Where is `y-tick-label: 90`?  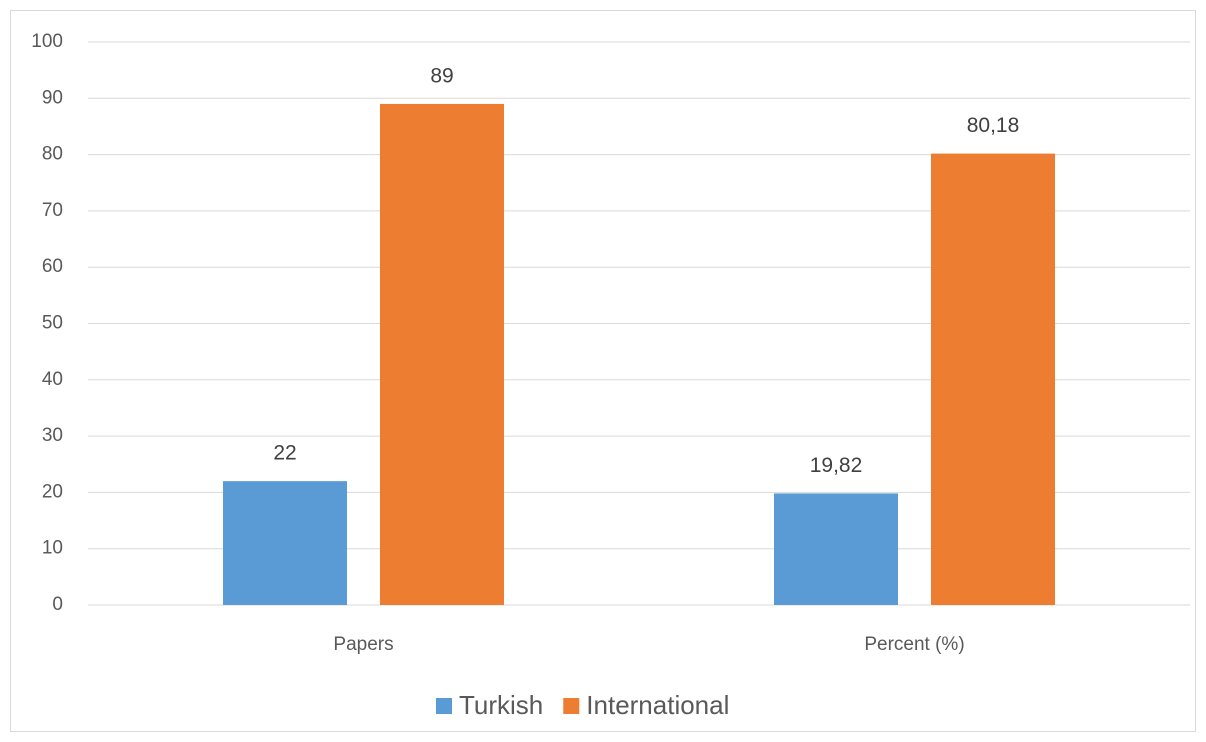
y-tick-label: 90 is located at coordinates (52, 97).